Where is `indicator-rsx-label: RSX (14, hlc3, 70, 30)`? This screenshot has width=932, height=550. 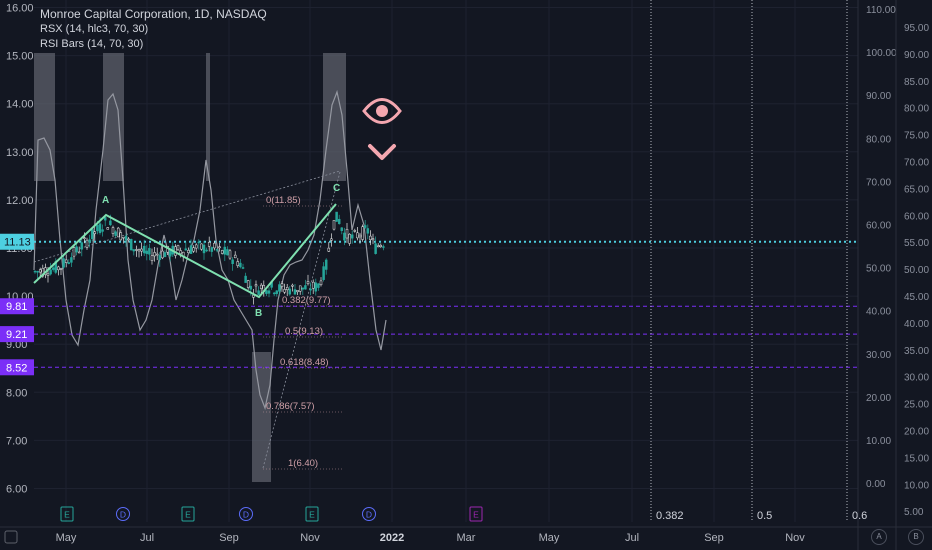 indicator-rsx-label: RSX (14, hlc3, 70, 30) is located at coordinates (94, 29).